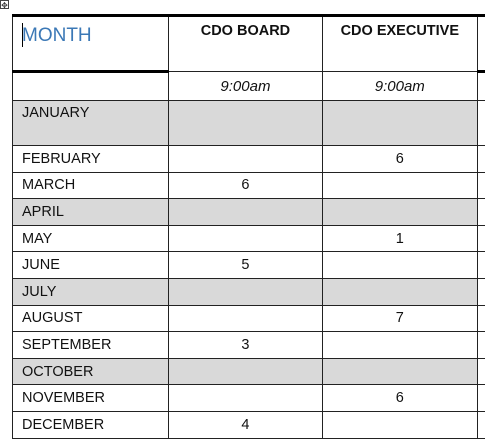  I want to click on table-row: AUGUST 7, so click(248, 318).